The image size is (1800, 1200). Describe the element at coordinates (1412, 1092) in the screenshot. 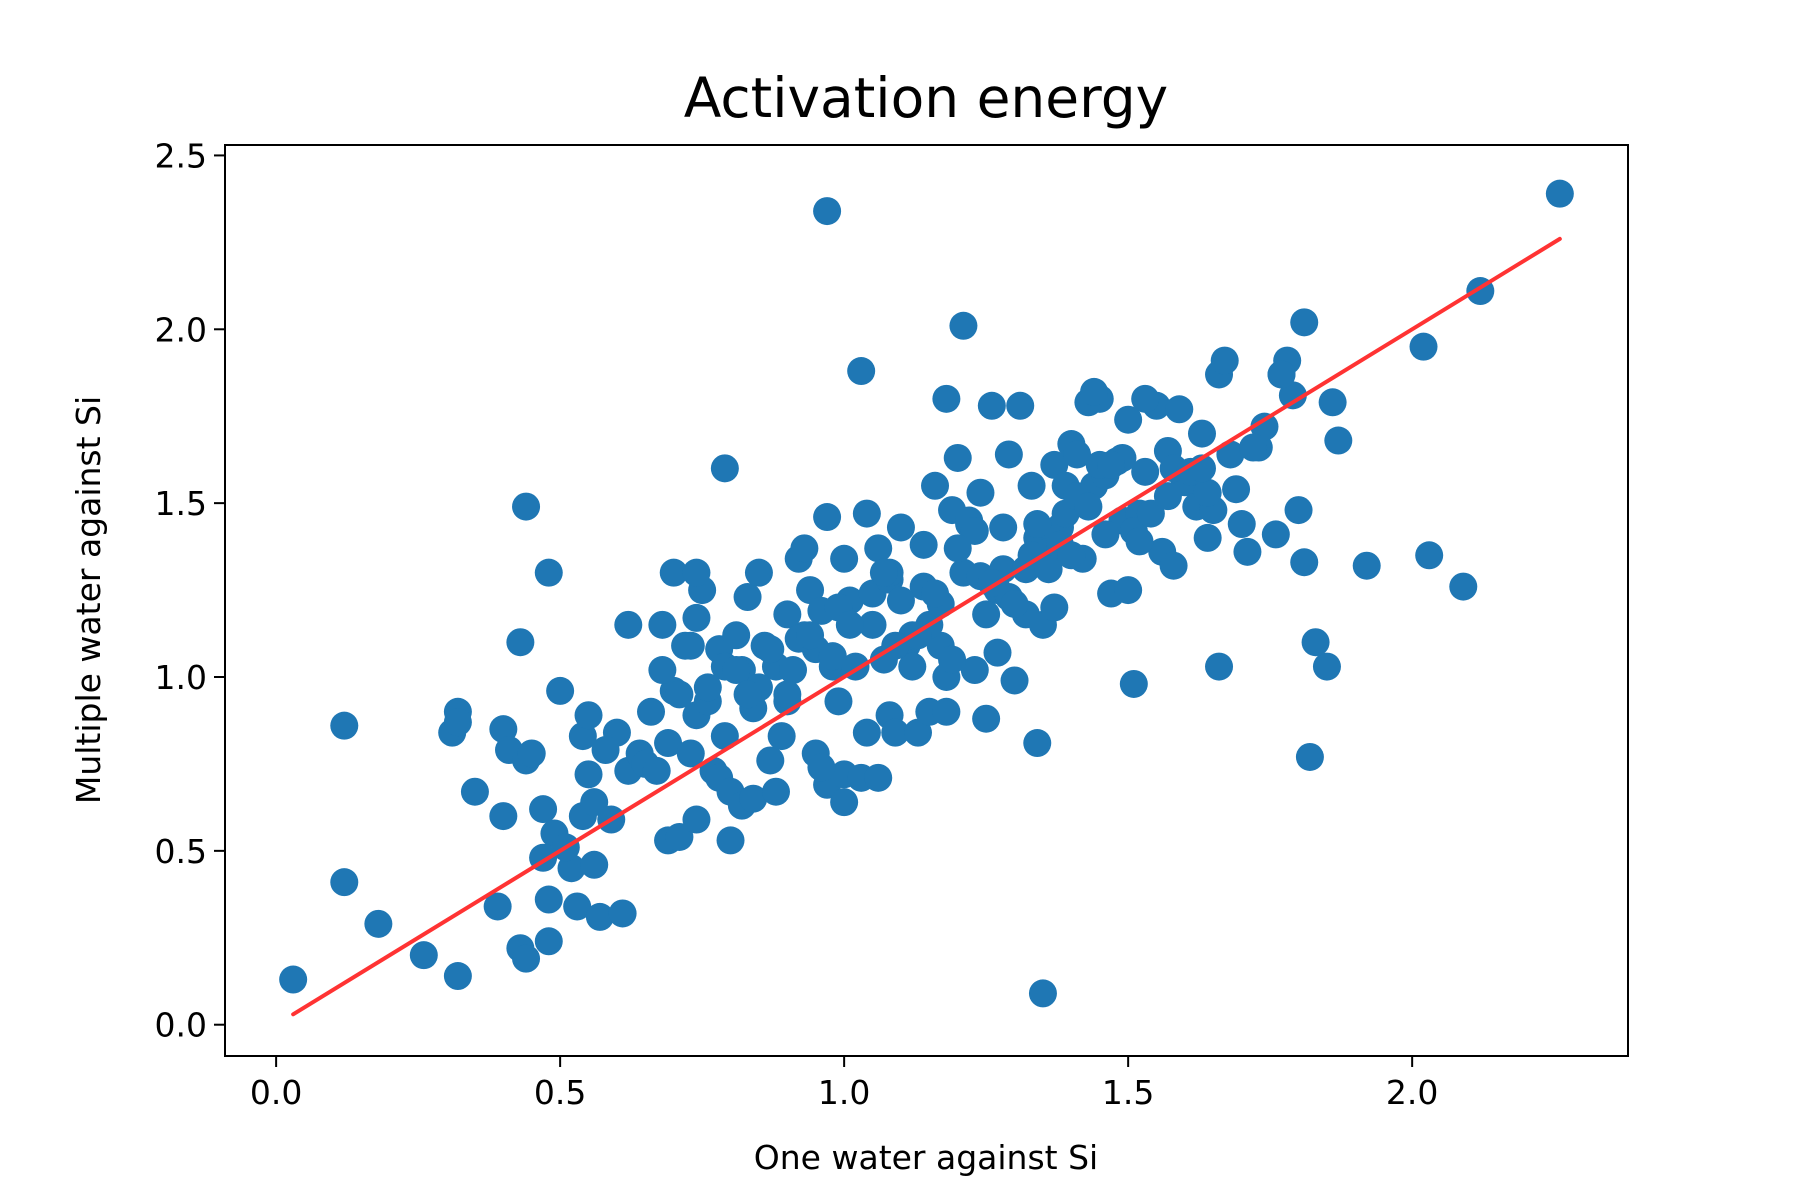

I see `x-tick-label: 2.0` at that location.